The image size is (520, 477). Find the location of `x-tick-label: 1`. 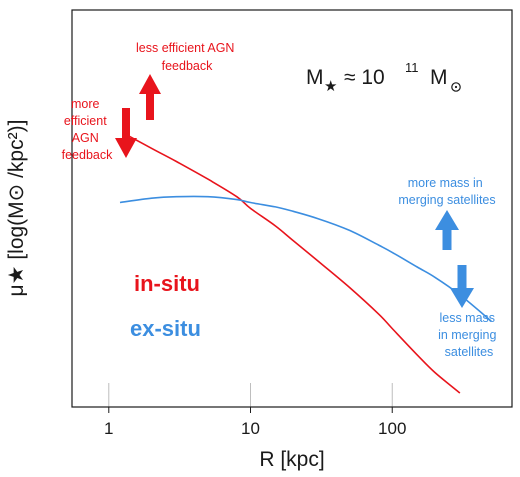

x-tick-label: 1 is located at coordinates (108, 428).